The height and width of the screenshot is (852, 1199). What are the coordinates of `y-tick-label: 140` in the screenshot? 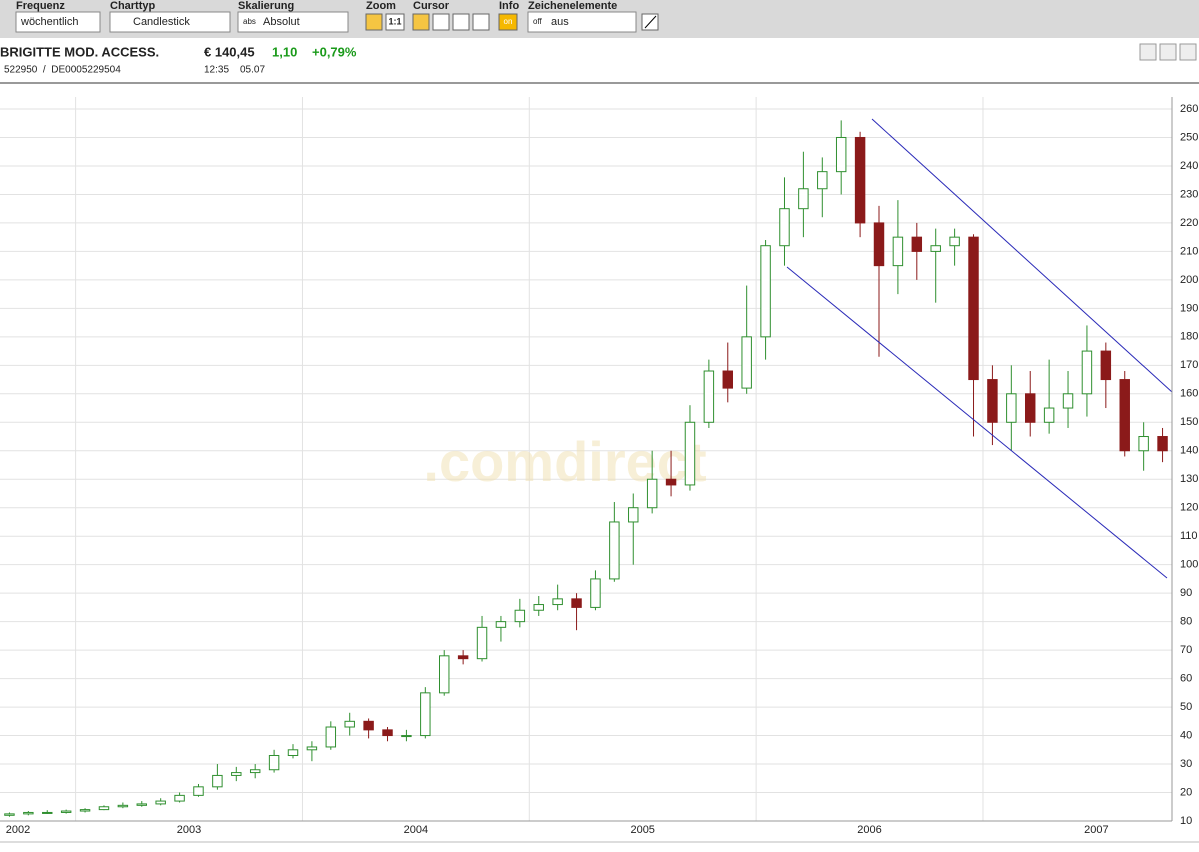 It's located at (1189, 451).